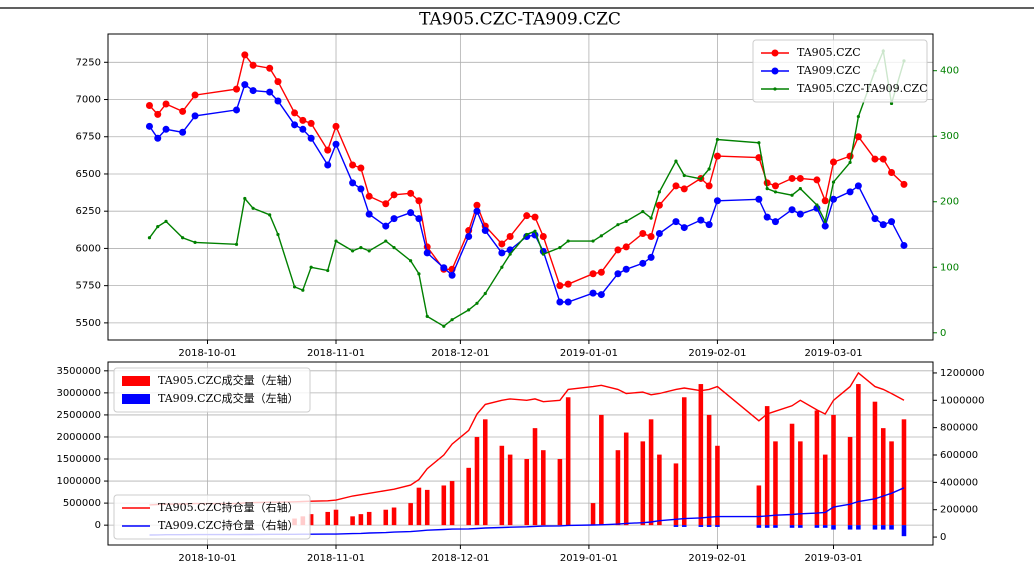 The image size is (1034, 564). What do you see at coordinates (862, 88) in the screenshot?
I see `legend-label: TA905.CZC-TA909.CZC` at bounding box center [862, 88].